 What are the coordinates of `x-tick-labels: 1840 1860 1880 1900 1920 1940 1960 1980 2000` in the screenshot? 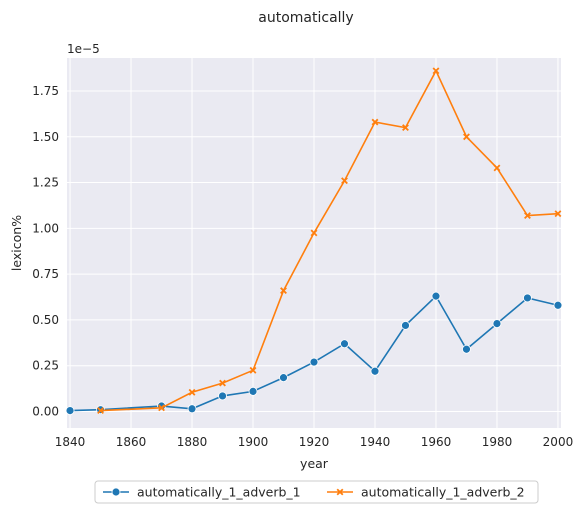 It's located at (314, 442).